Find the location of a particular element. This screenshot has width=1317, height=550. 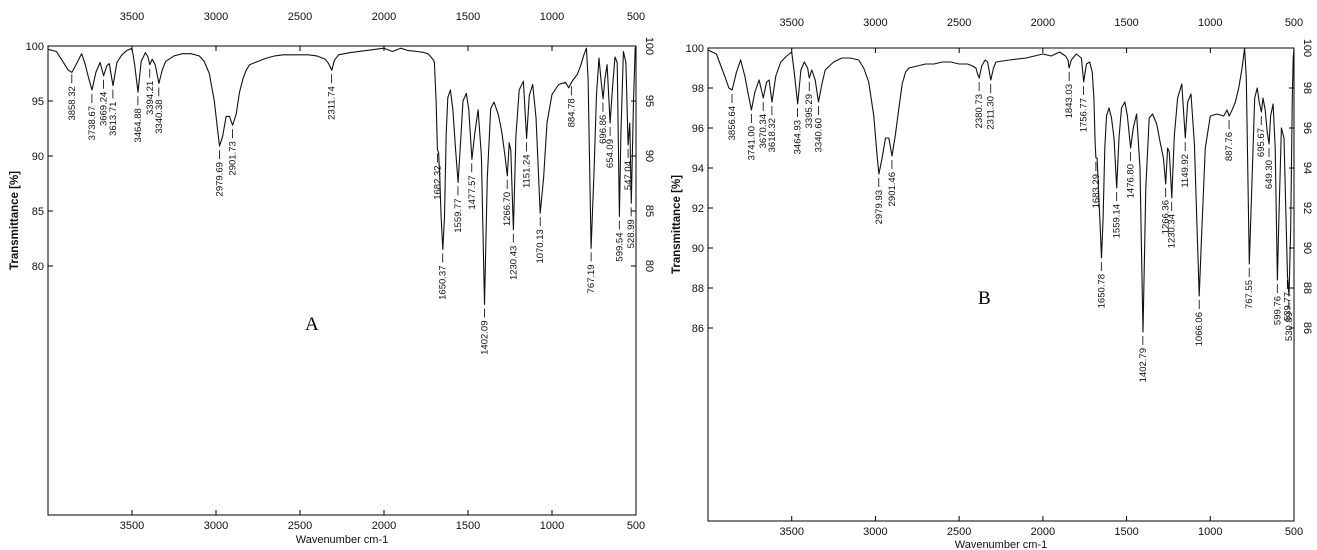

peak-label: 3738.67 is located at coordinates (92, 123).